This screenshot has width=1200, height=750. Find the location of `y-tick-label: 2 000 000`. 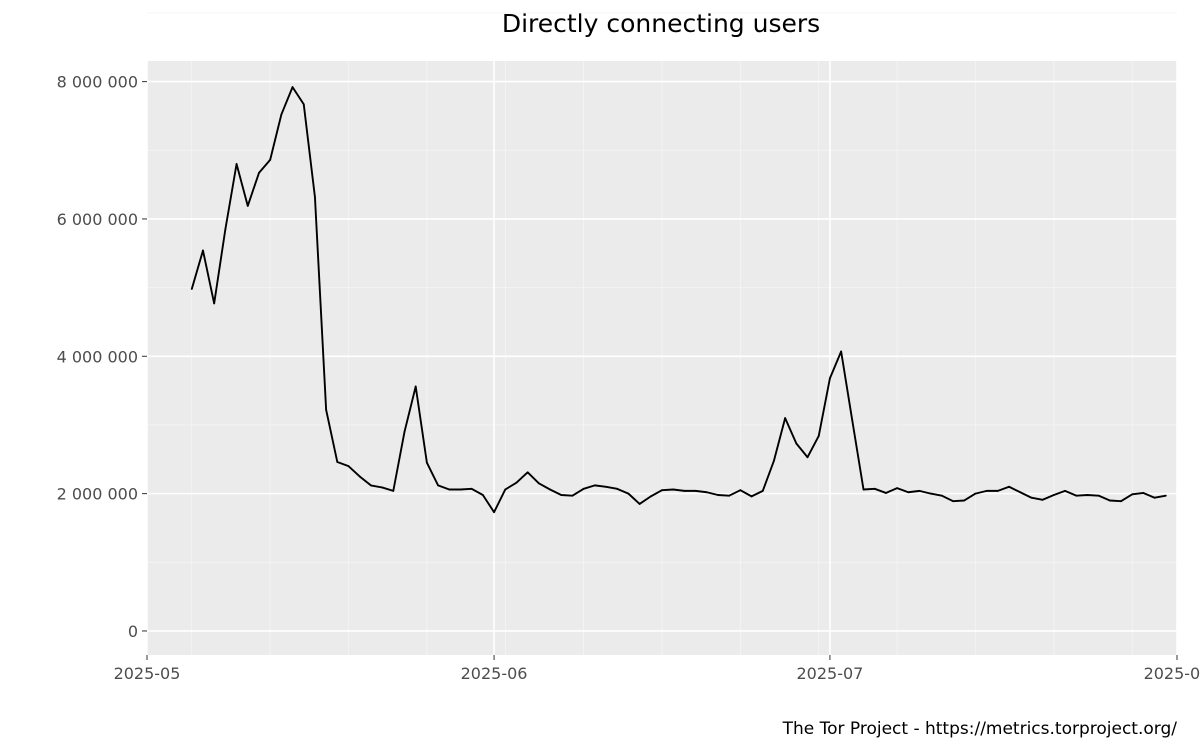

y-tick-label: 2 000 000 is located at coordinates (97, 494).